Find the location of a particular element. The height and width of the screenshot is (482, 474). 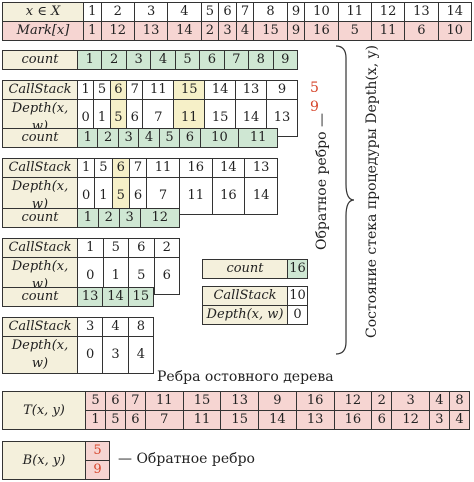

t-cell: 7 is located at coordinates (164, 420).